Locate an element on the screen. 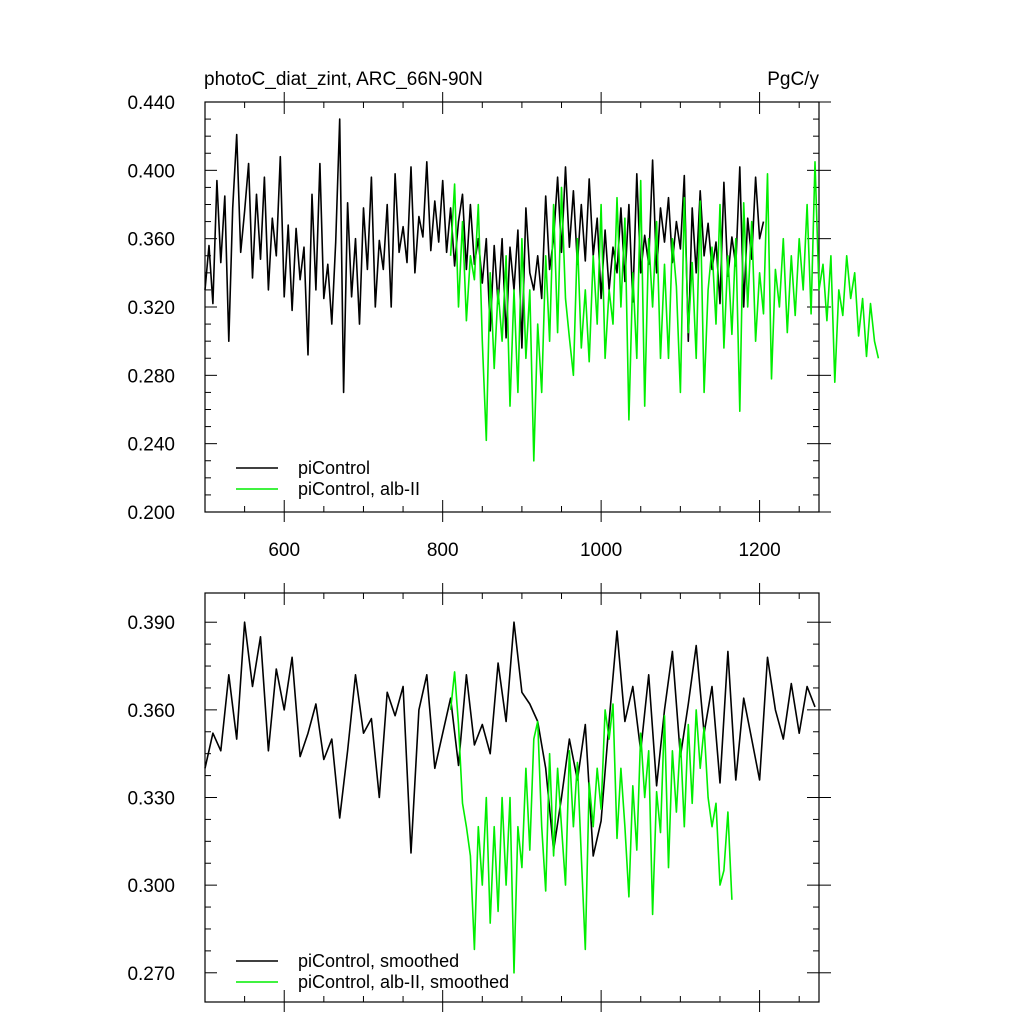  top-y-tick-label: 0.280 is located at coordinates (151, 376).